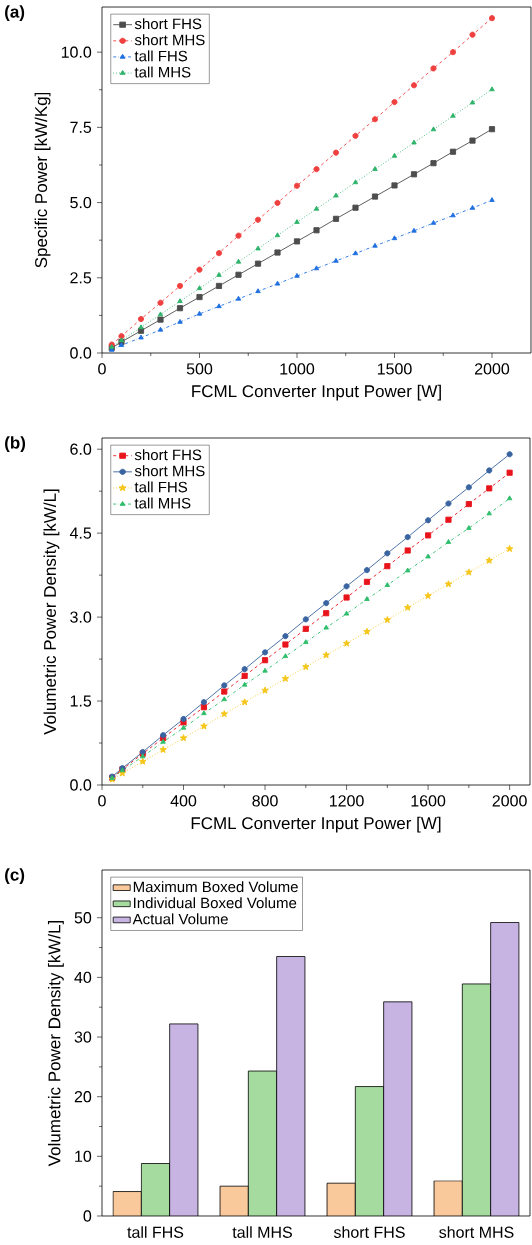 The image size is (532, 1245). I want to click on x-tick-label: 1600, so click(428, 801).